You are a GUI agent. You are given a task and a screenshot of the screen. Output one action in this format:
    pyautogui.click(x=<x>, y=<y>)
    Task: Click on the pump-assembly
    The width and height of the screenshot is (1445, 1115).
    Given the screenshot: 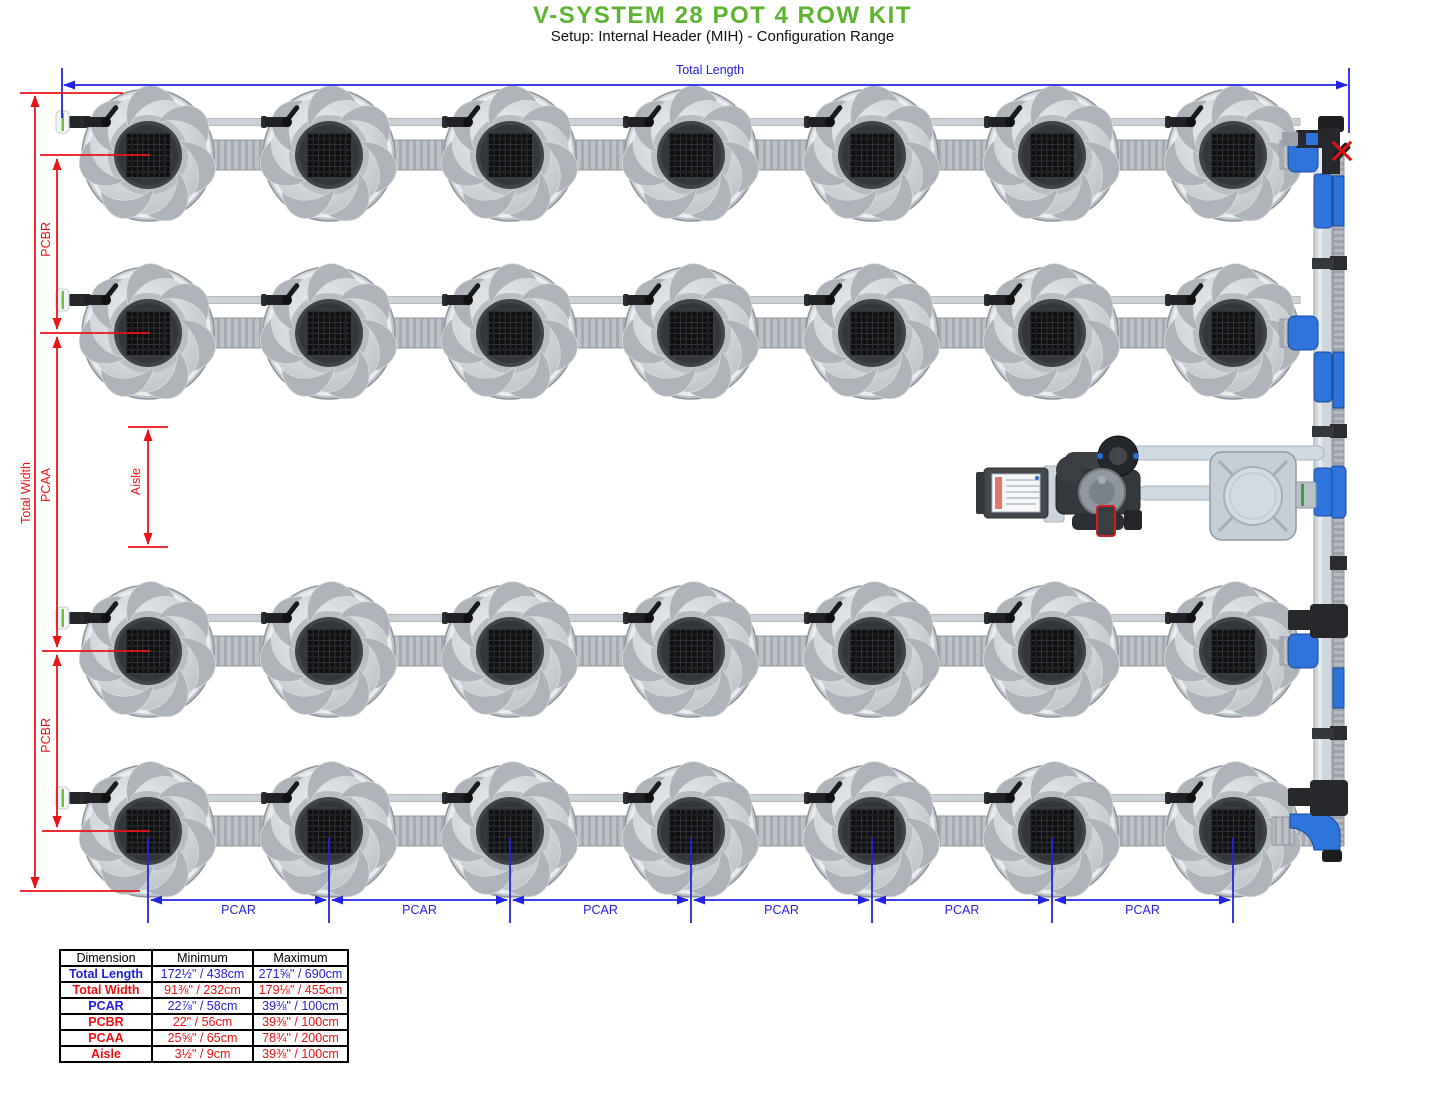 What is the action you would take?
    pyautogui.click(x=1150, y=488)
    